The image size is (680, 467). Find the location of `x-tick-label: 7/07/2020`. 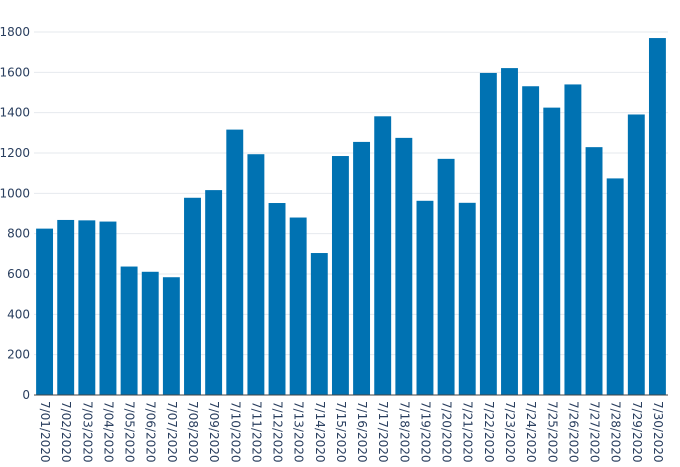

x-tick-label: 7/07/2020 is located at coordinates (172, 432).